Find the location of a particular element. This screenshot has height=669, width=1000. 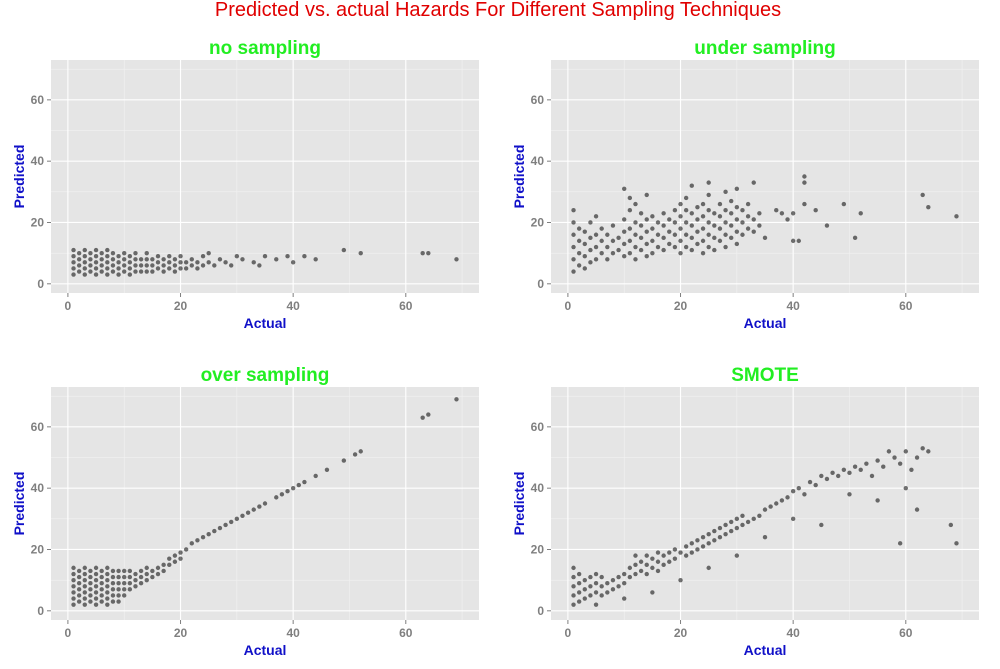

x-tick-label: 60 is located at coordinates (406, 633).